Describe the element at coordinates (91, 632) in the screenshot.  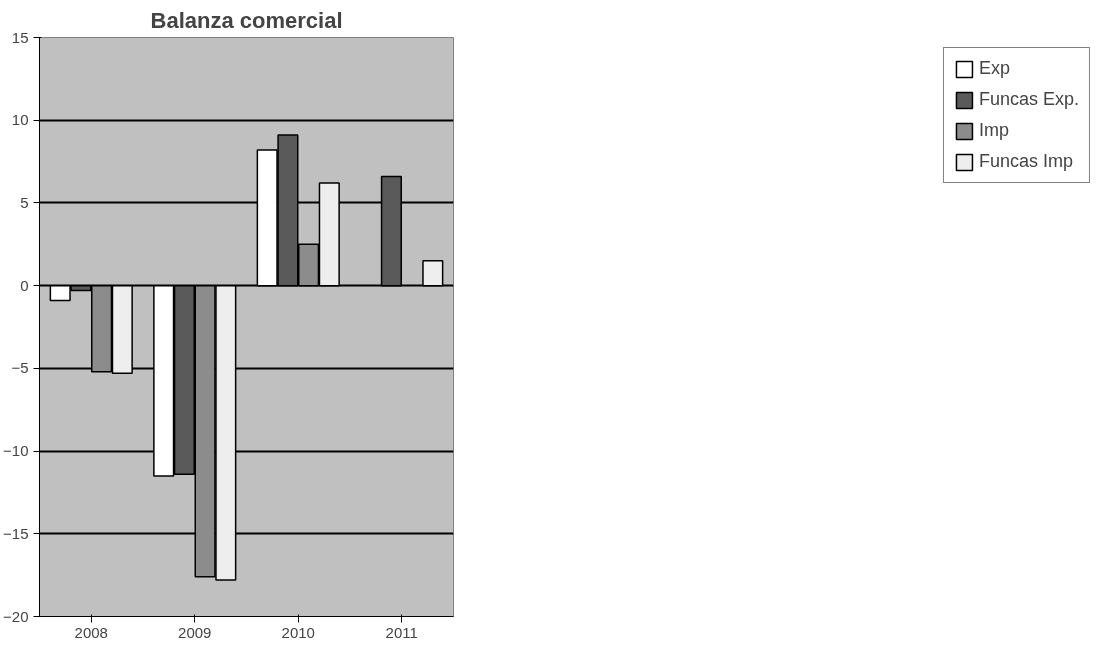
I see `x-tick-label: 2008` at that location.